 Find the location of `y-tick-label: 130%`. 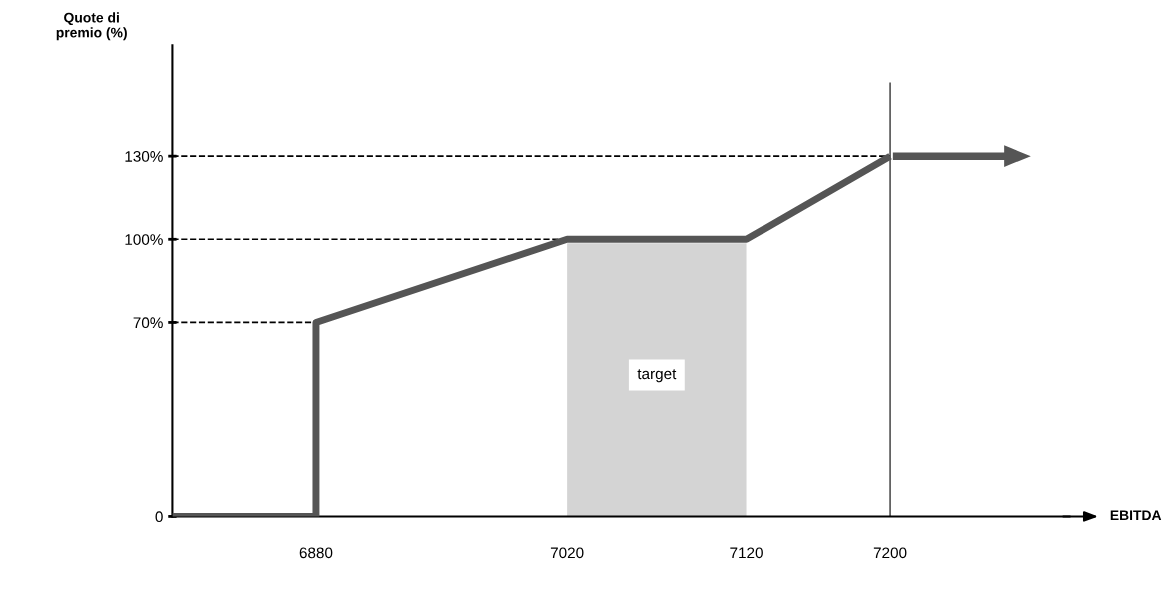

y-tick-label: 130% is located at coordinates (144, 156).